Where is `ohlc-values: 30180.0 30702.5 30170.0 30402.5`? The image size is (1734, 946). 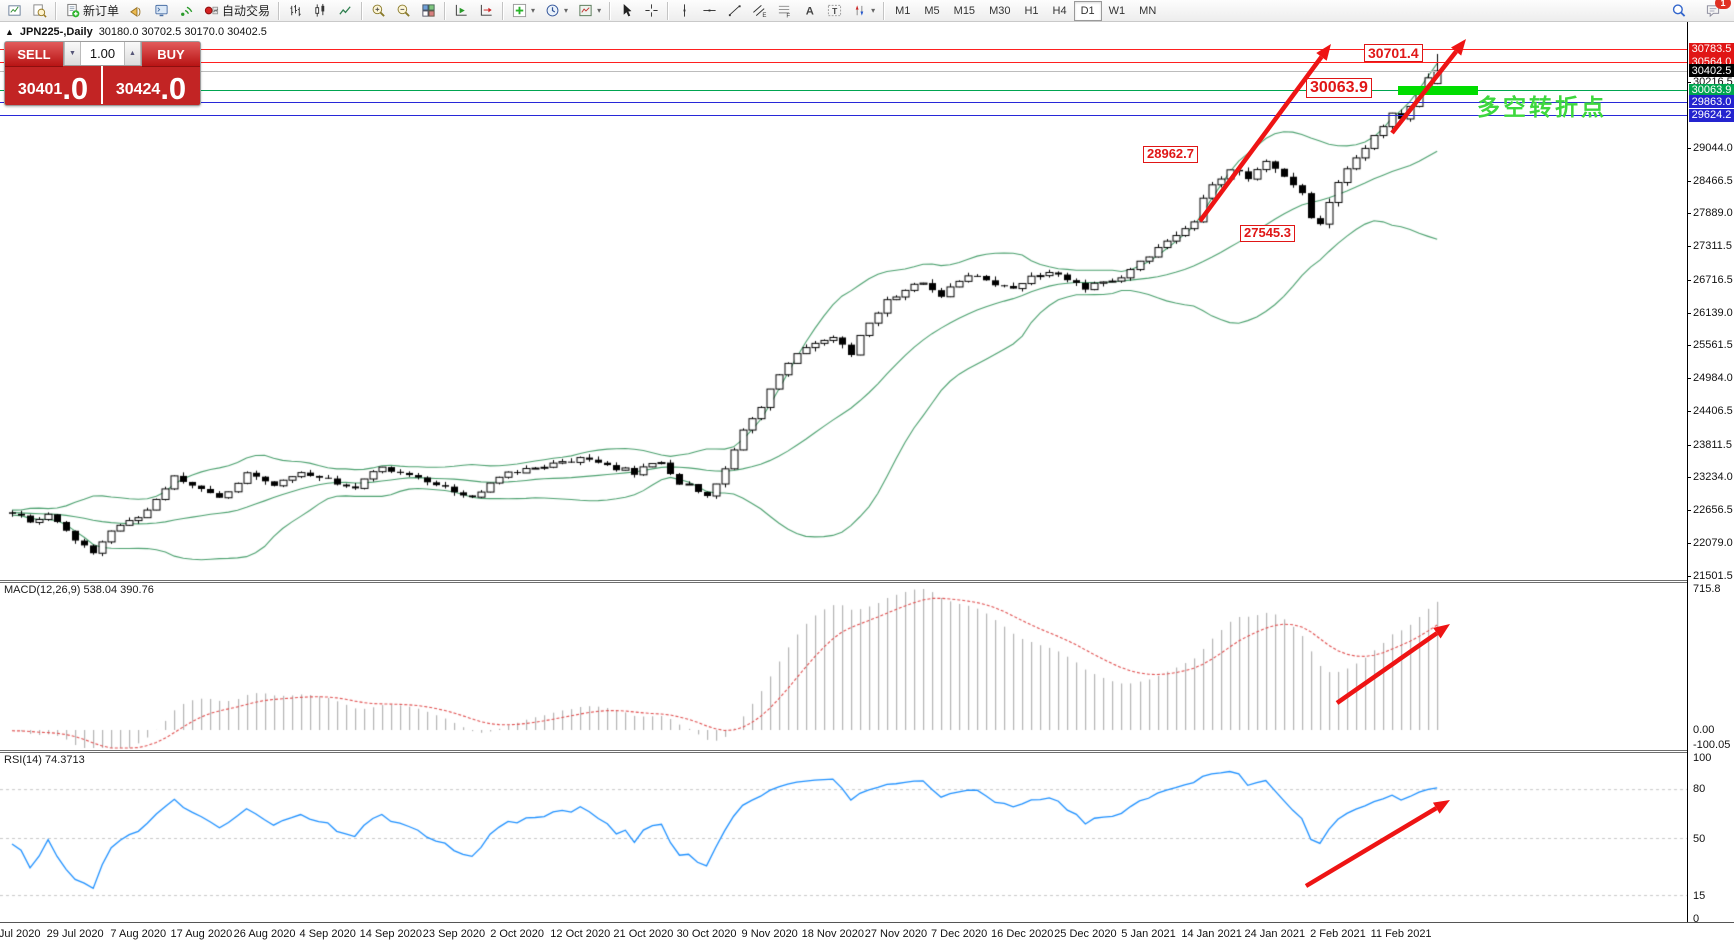
ohlc-values: 30180.0 30702.5 30170.0 30402.5 is located at coordinates (182, 32).